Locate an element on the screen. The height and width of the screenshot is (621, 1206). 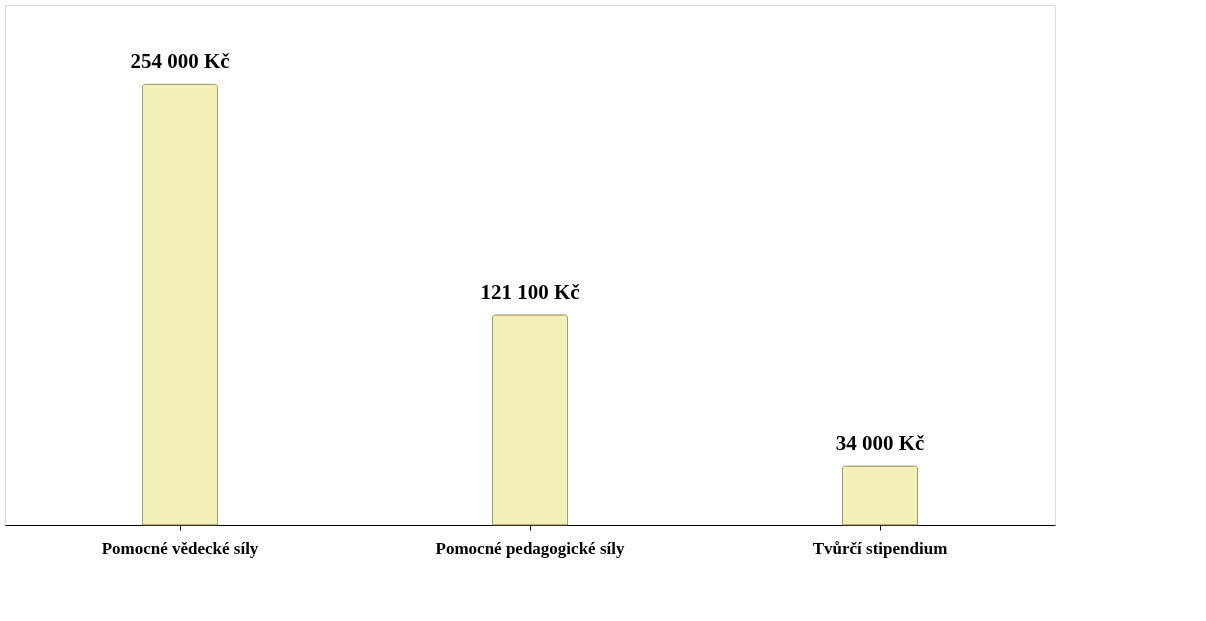
x-tick-label: Pomocné vědecké síly is located at coordinates (180, 548).